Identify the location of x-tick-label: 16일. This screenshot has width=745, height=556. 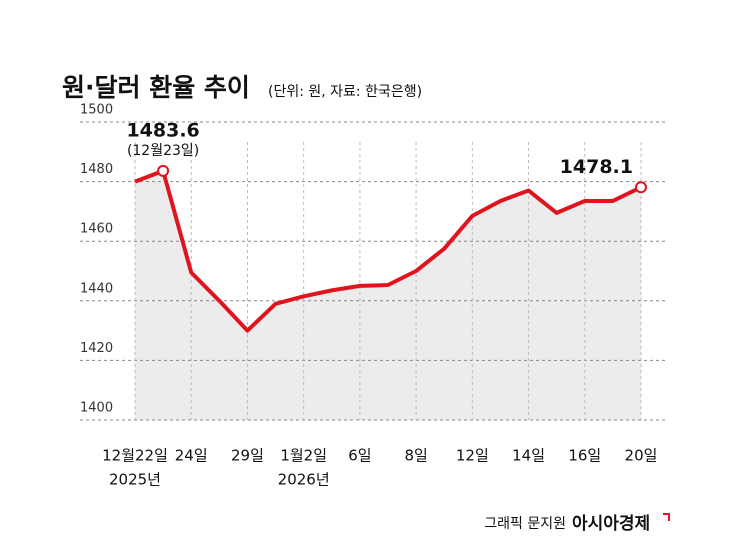
(584, 456).